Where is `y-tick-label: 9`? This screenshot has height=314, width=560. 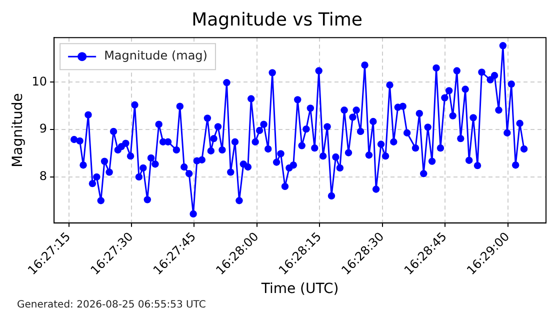
y-tick-label: 9 is located at coordinates (43, 129).